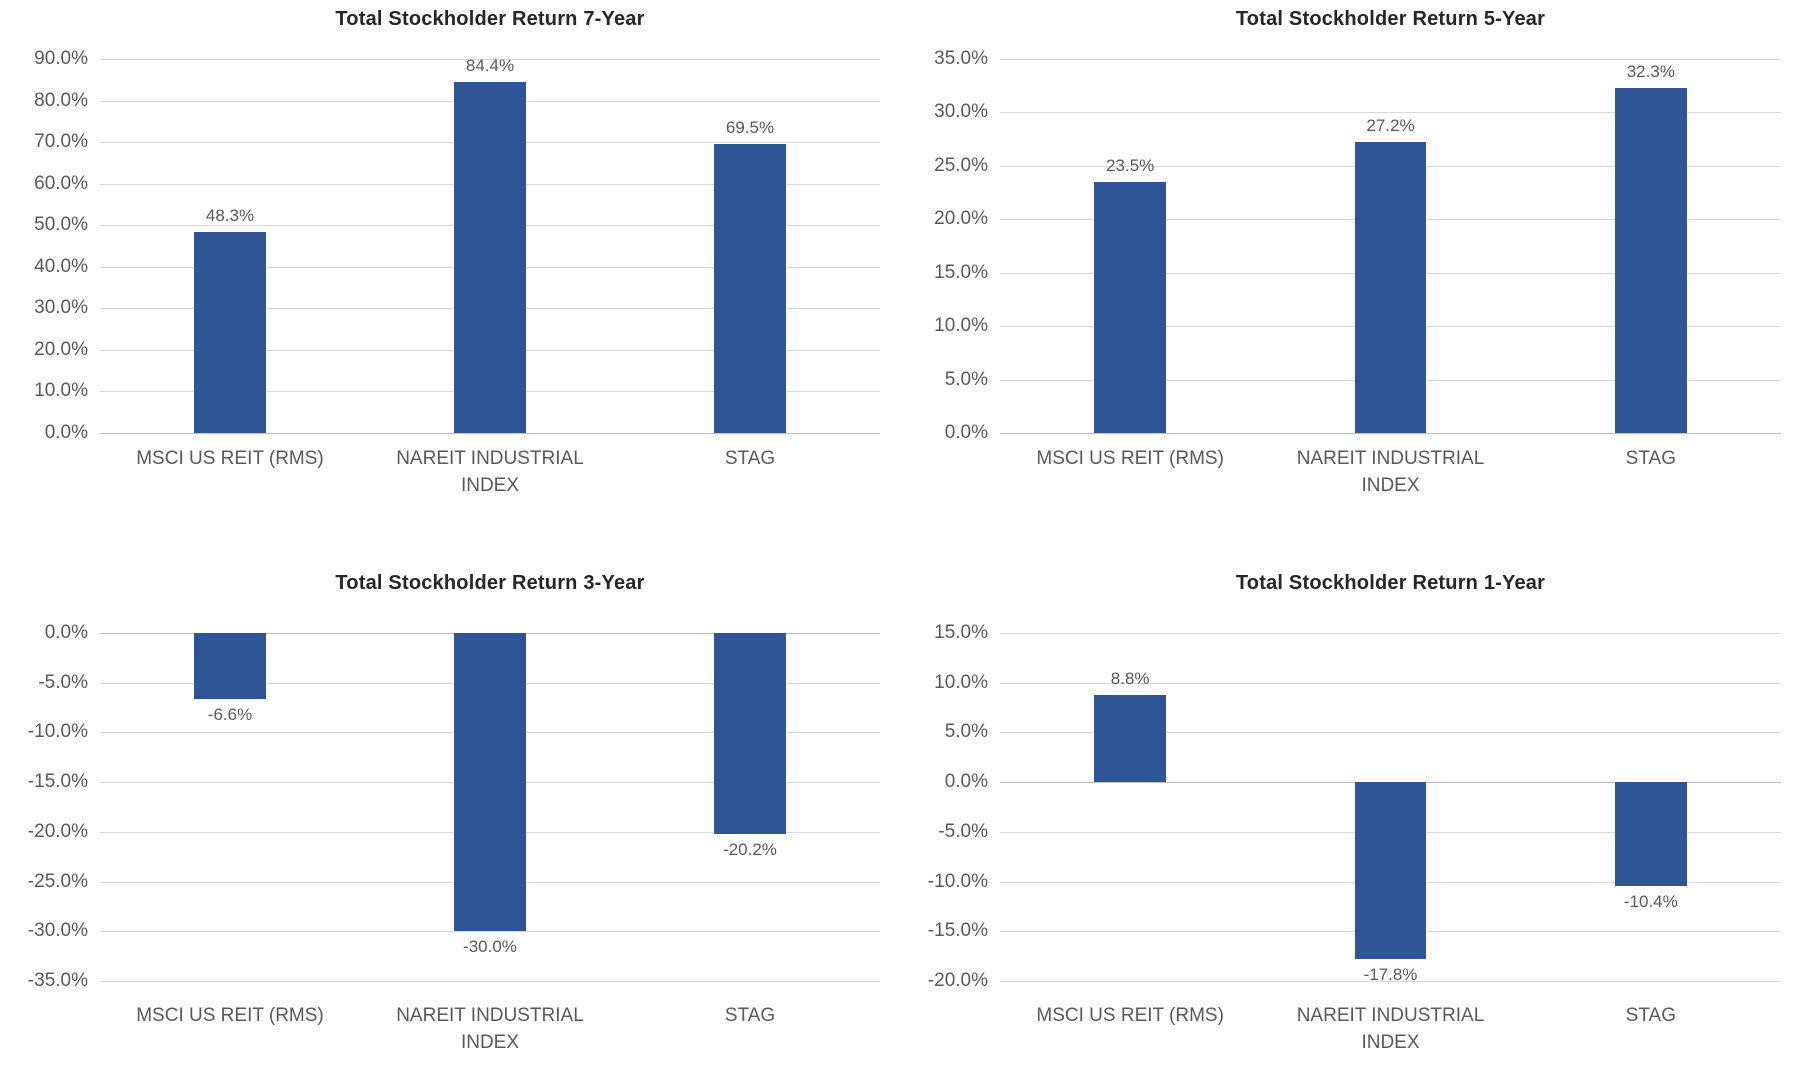 Image resolution: width=1801 pixels, height=1075 pixels. I want to click on y-tick-label: -35.0%, so click(57, 980).